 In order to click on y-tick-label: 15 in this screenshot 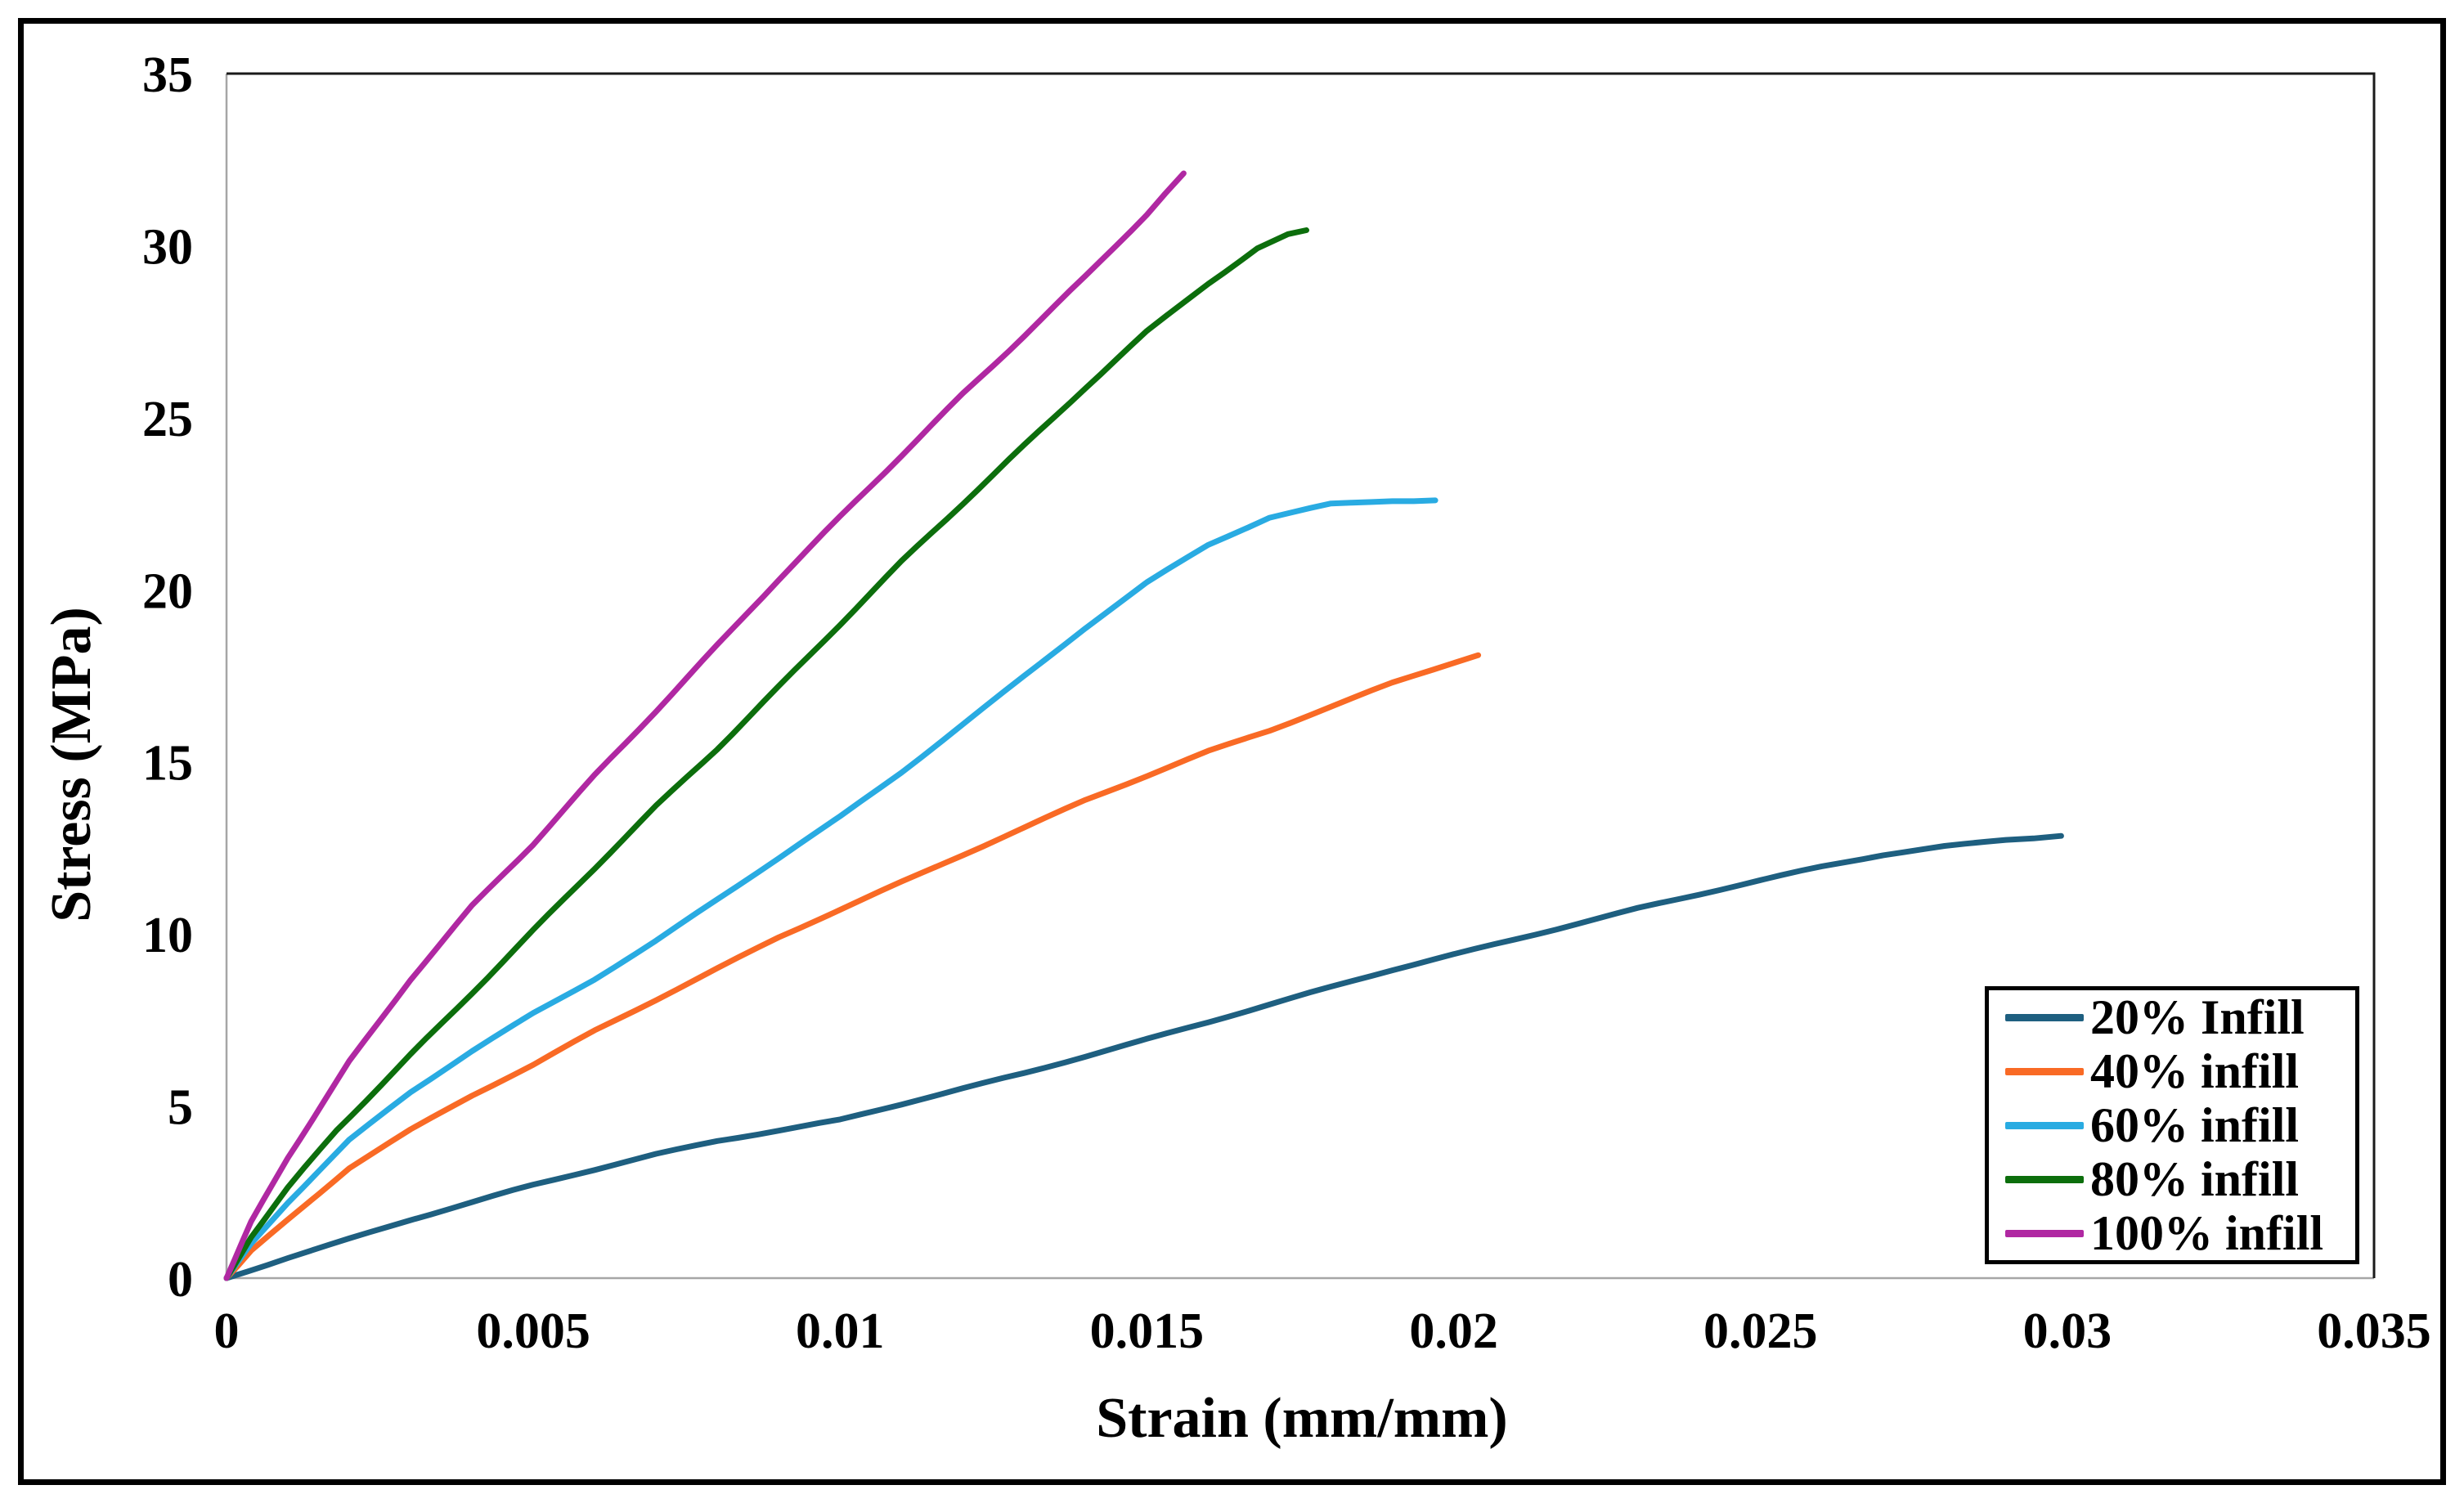, I will do `click(167, 764)`.